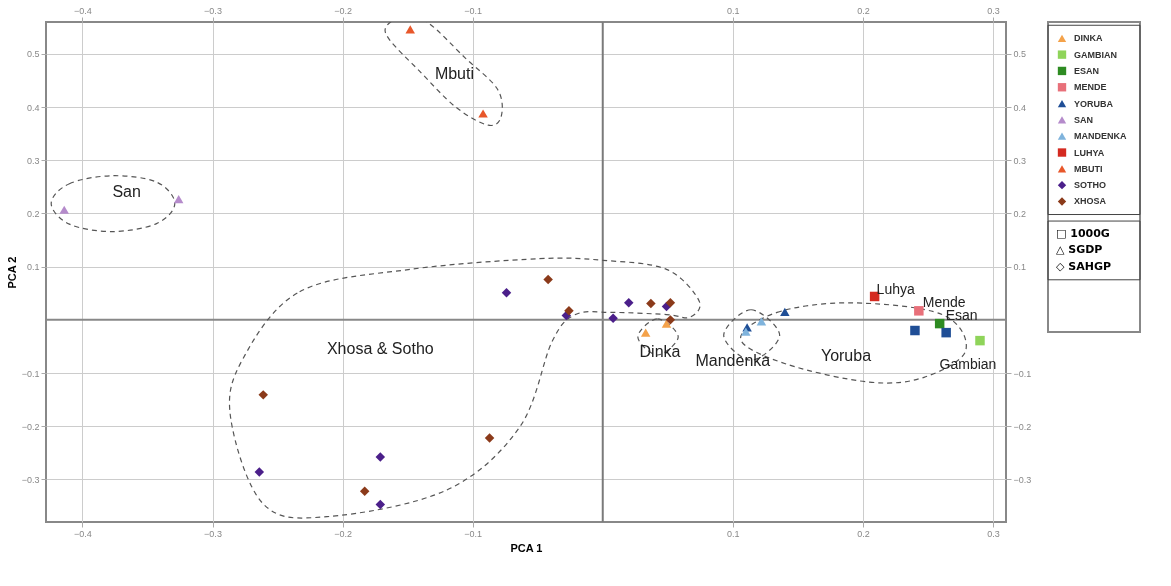 Image resolution: width=1171 pixels, height=586 pixels. Describe the element at coordinates (1095, 54) in the screenshot. I see `legend-label: GAMBIAN` at that location.